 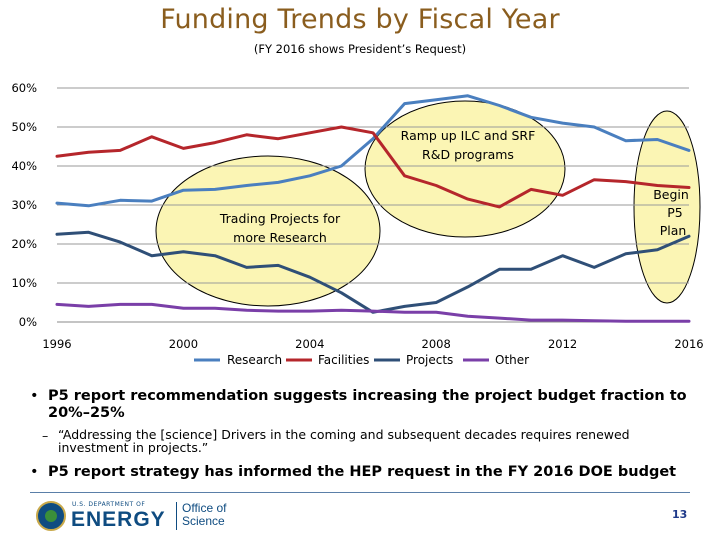 What do you see at coordinates (24, 127) in the screenshot?
I see `y-tick-label: 50%` at bounding box center [24, 127].